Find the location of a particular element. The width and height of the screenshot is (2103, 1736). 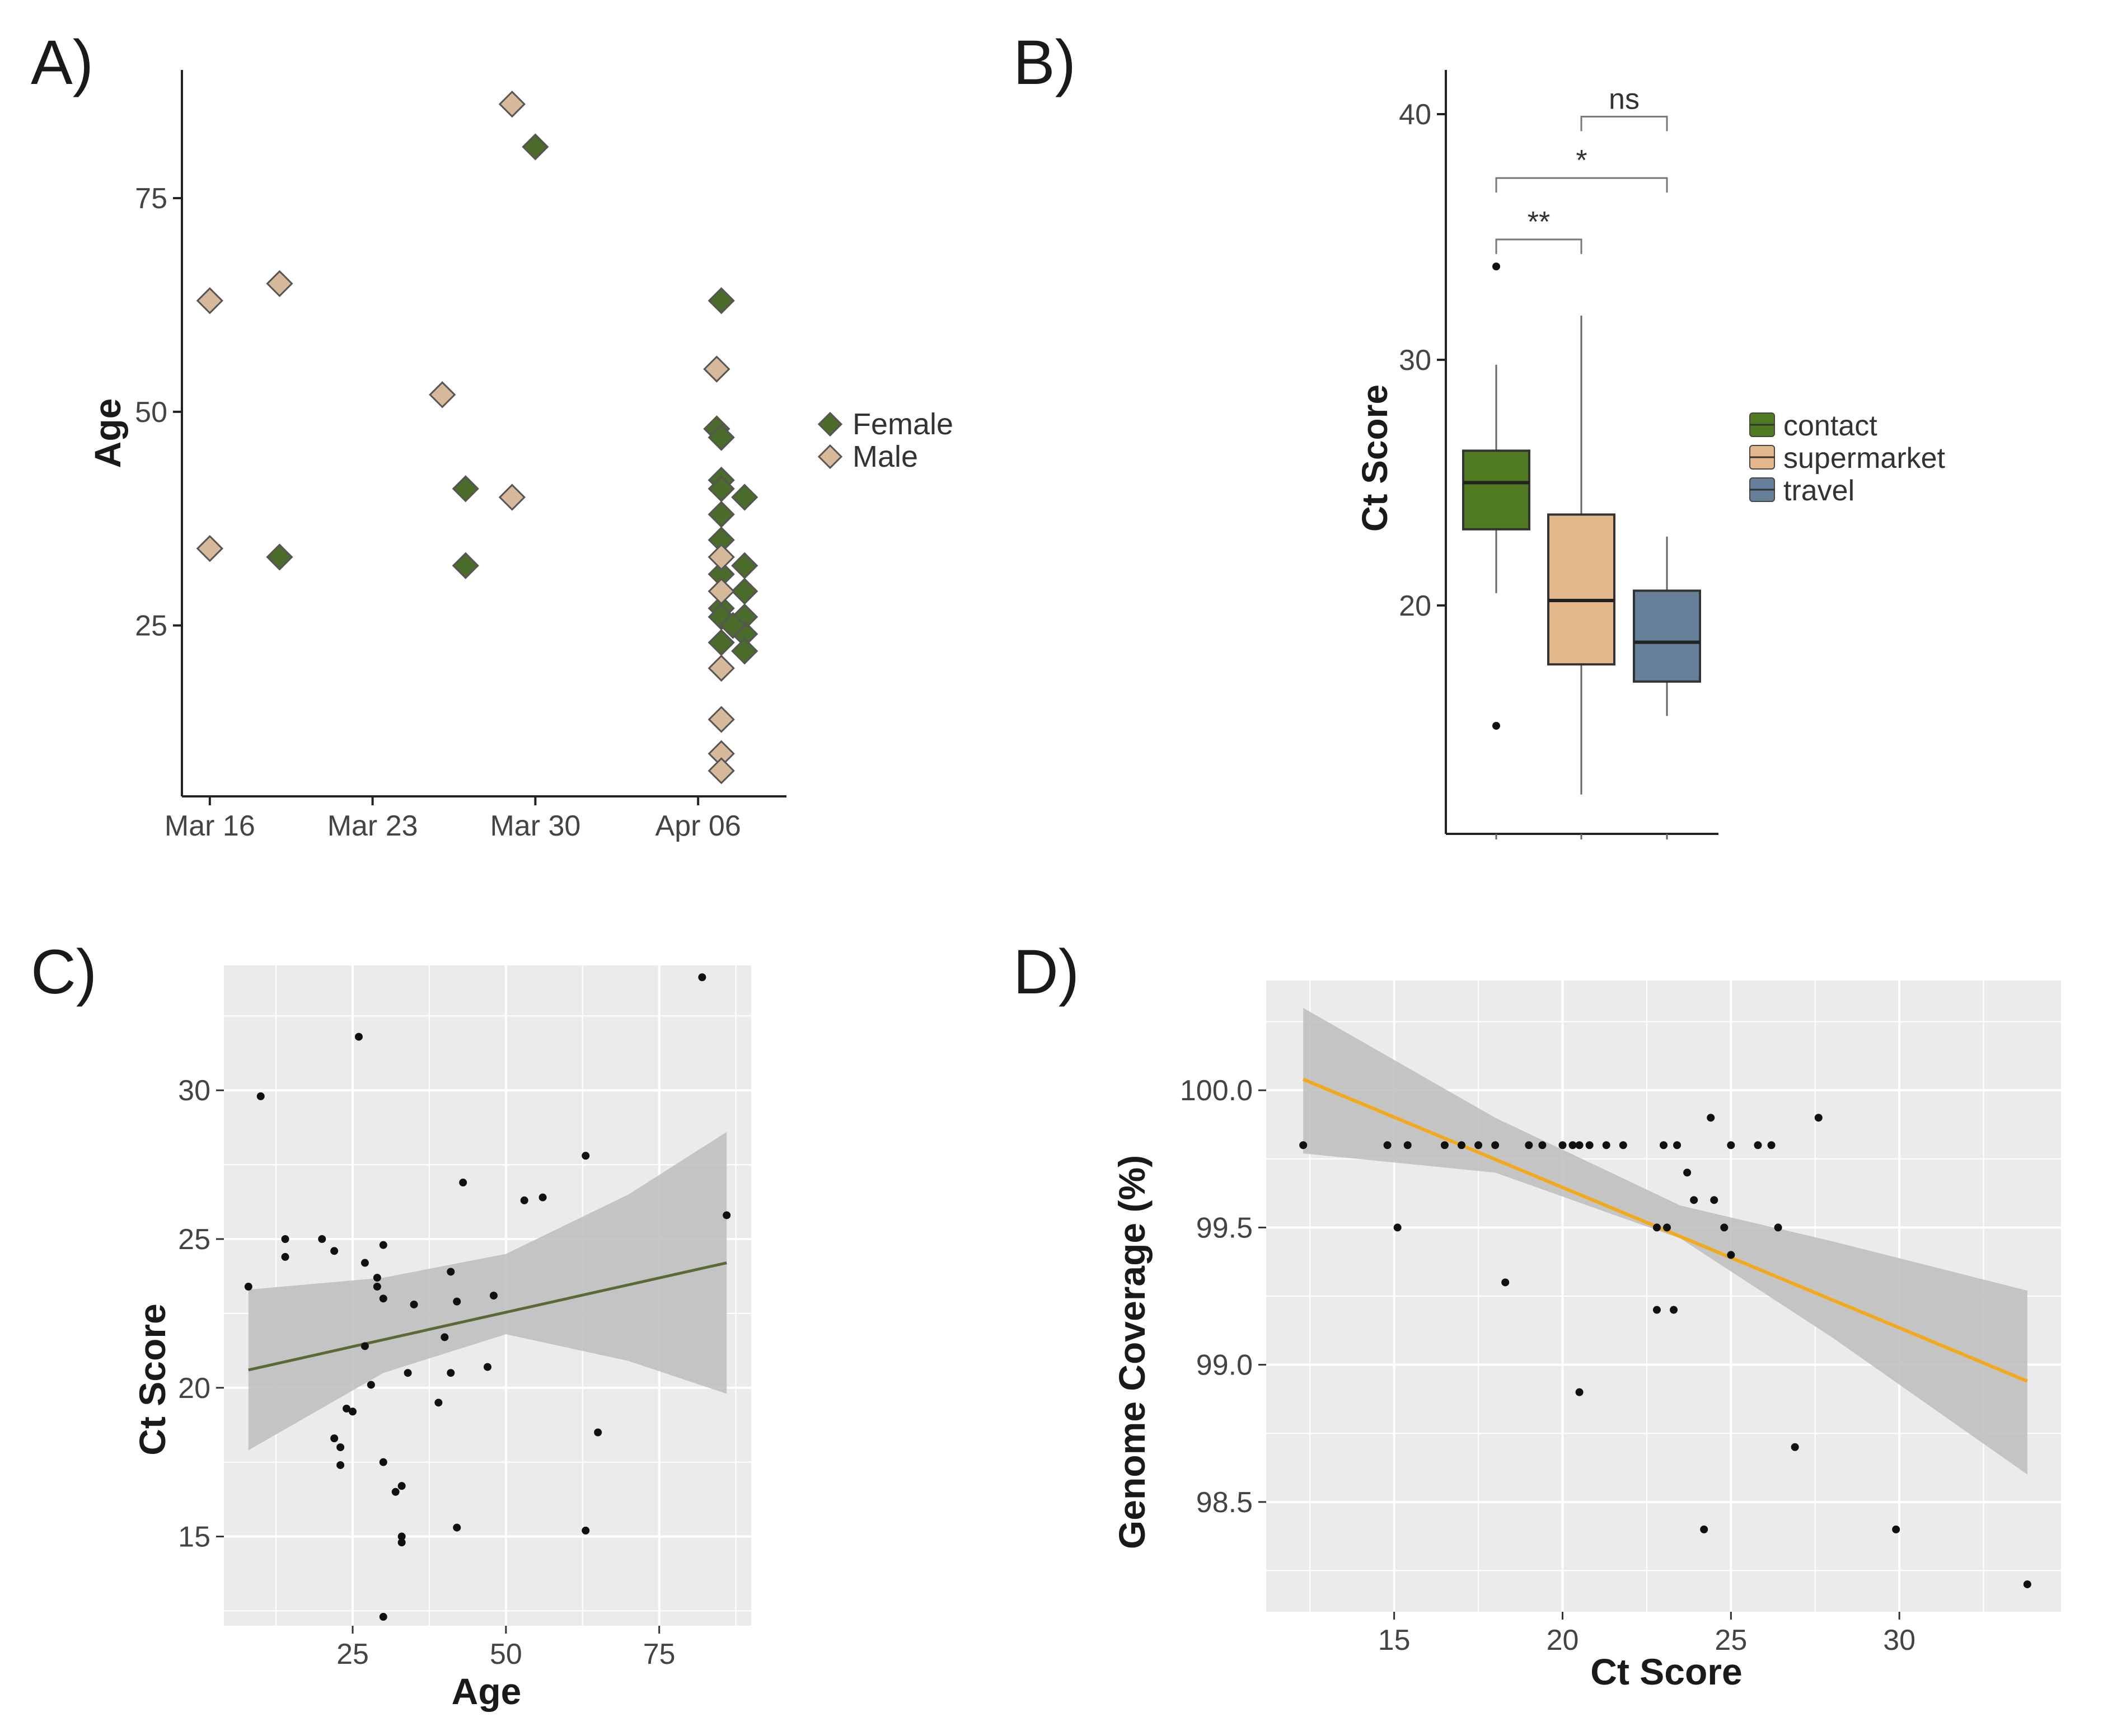

panel-b-y-tick-label: 30 is located at coordinates (1415, 361).